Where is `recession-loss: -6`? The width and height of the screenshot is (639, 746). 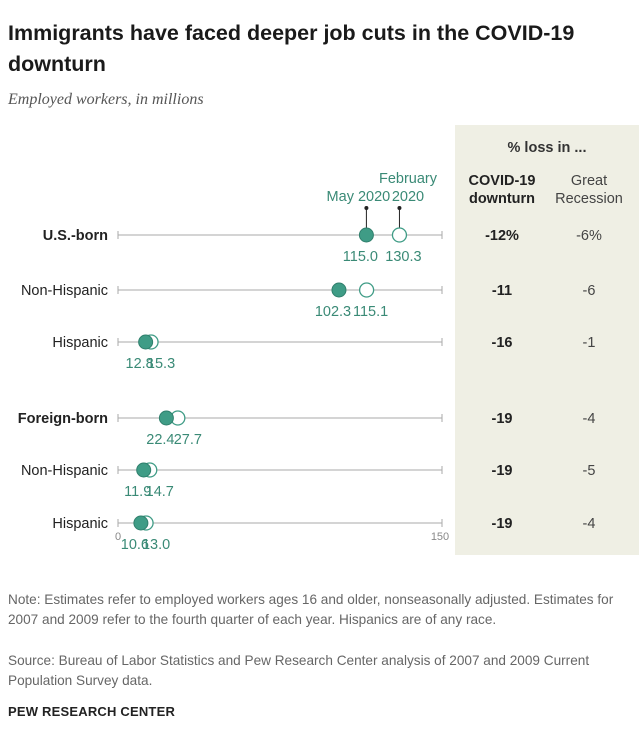 recession-loss: -6 is located at coordinates (589, 291).